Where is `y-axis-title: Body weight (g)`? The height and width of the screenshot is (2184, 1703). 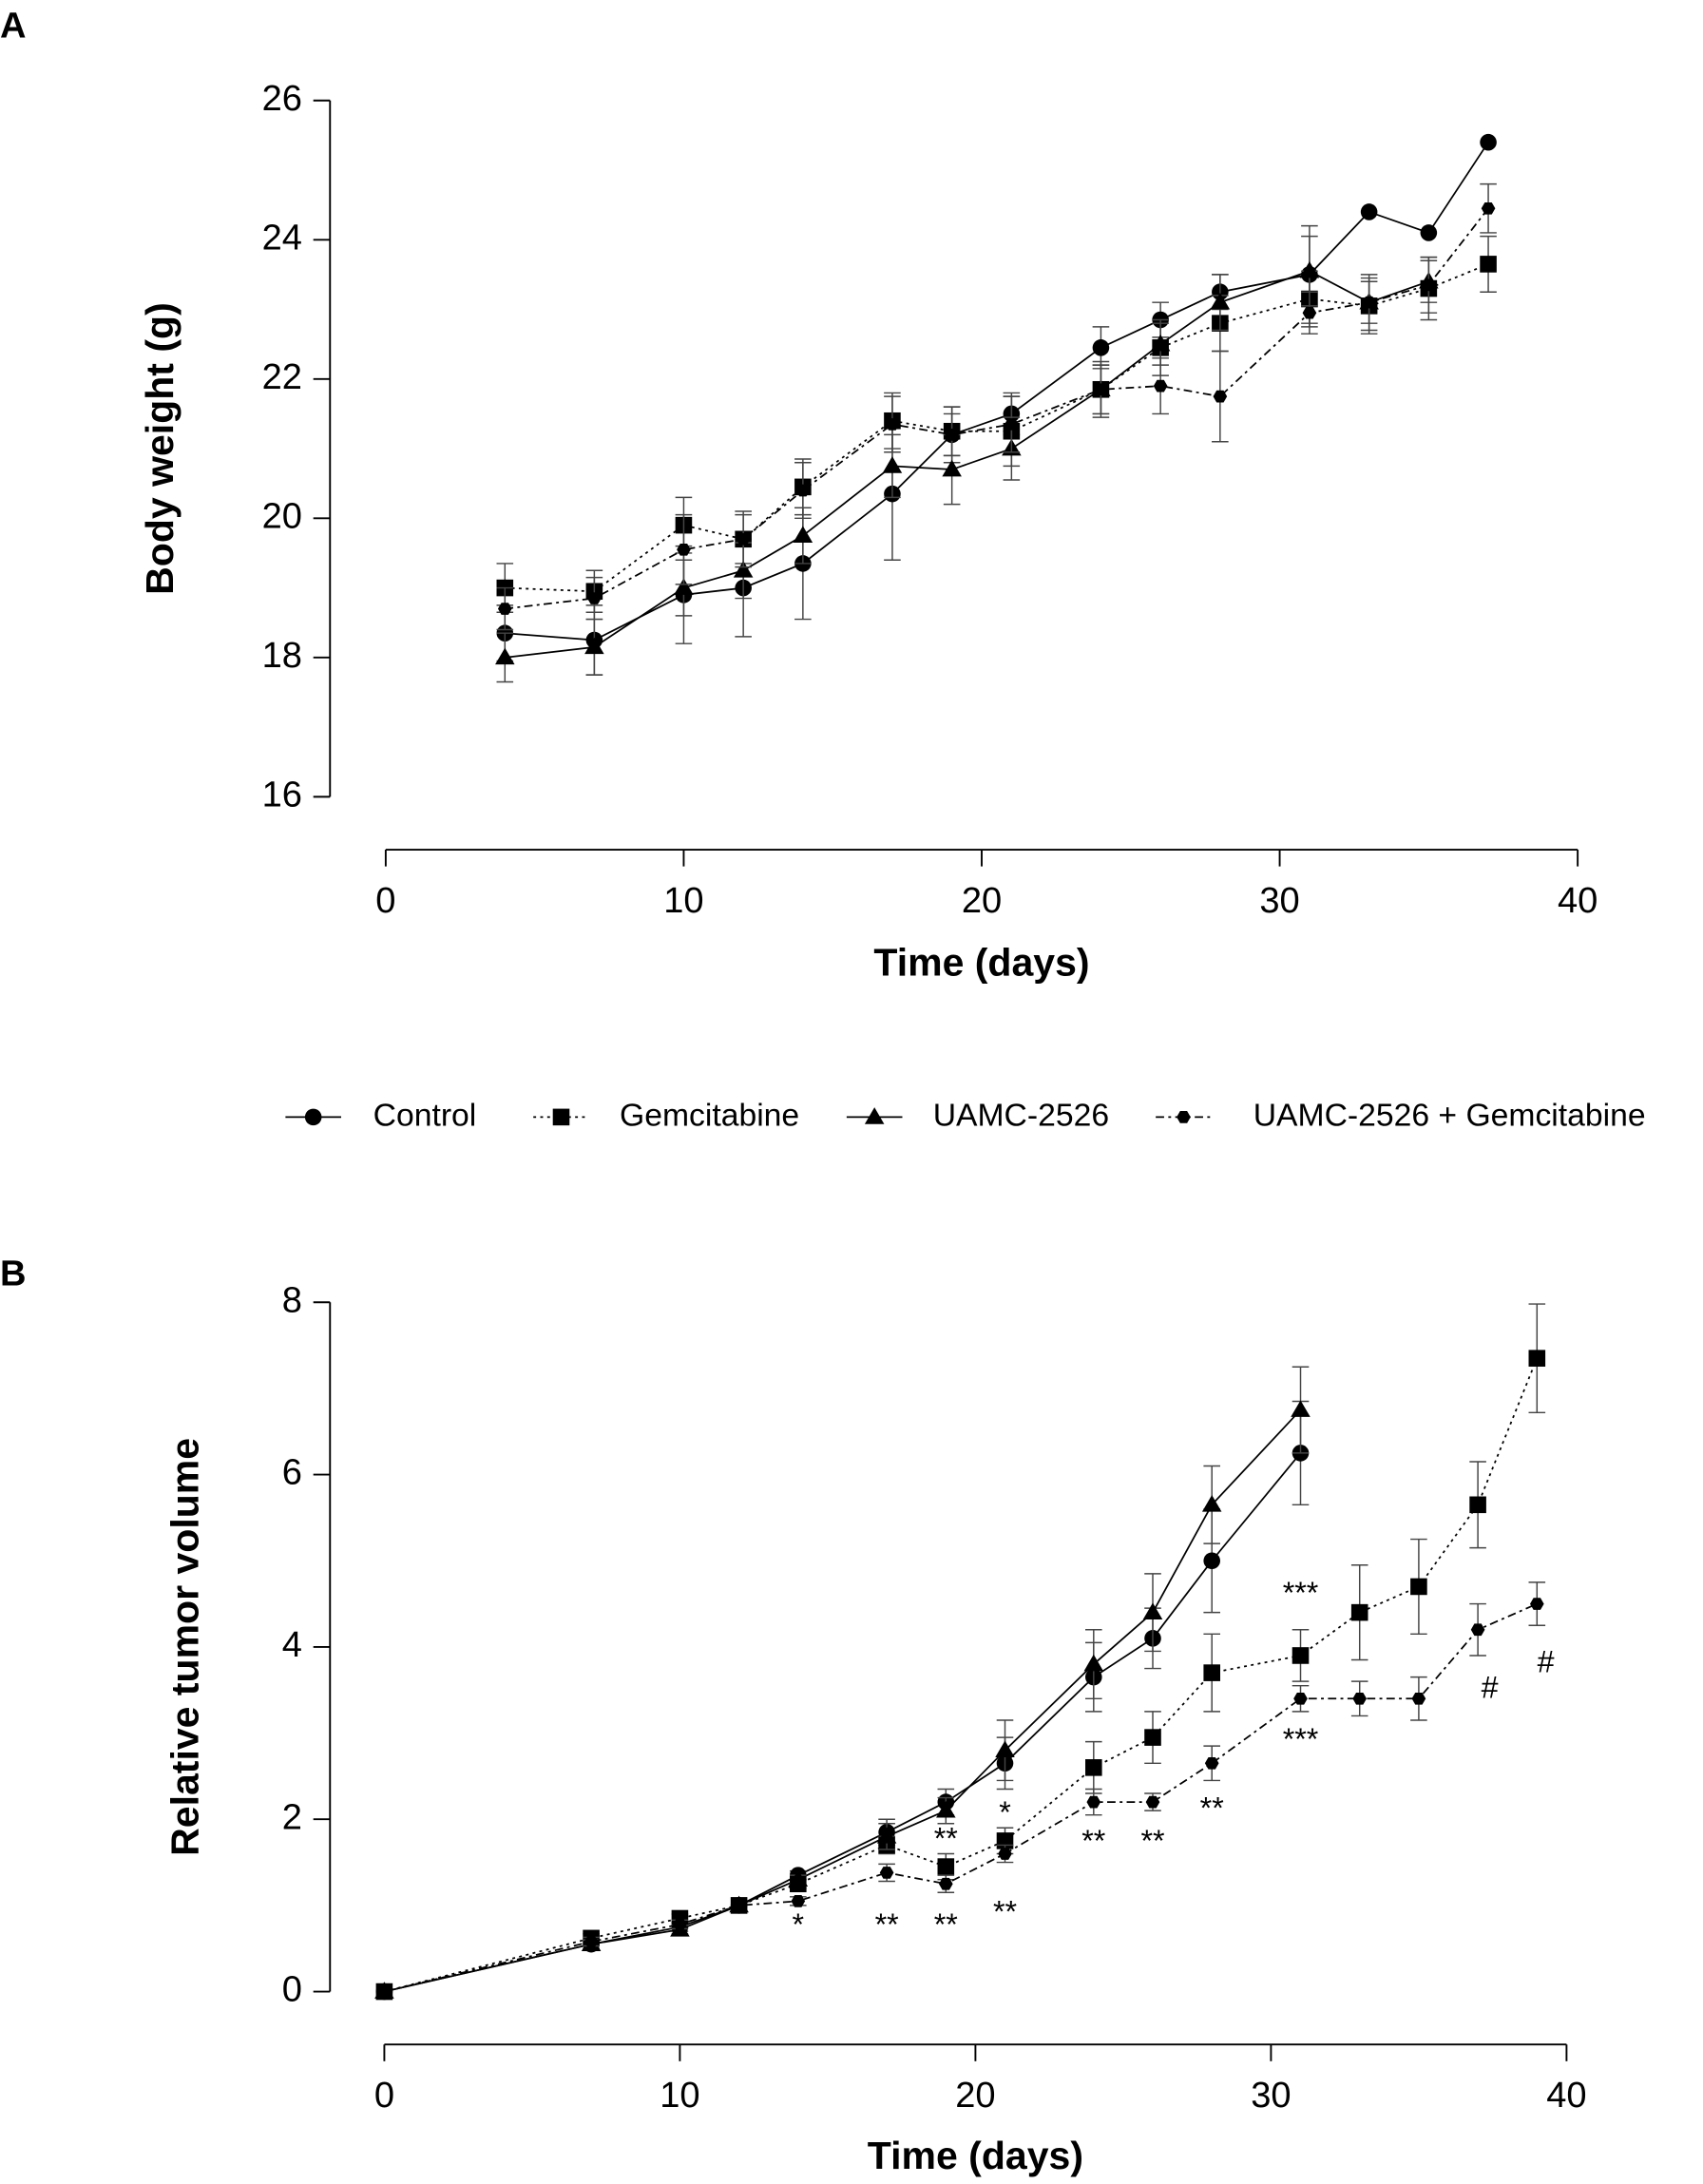 y-axis-title: Body weight (g) is located at coordinates (160, 448).